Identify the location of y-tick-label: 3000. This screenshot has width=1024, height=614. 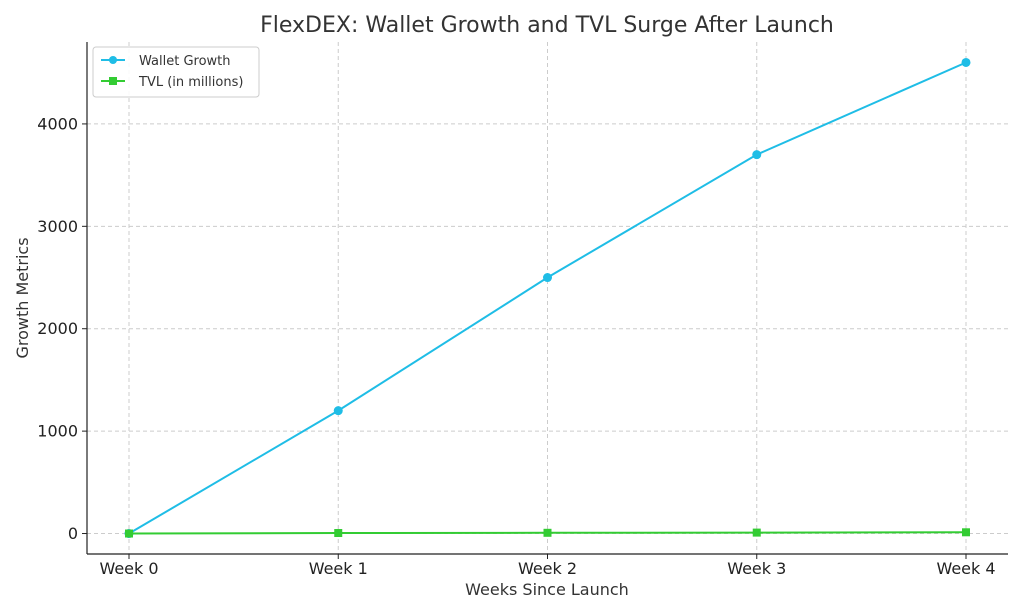
(57, 226).